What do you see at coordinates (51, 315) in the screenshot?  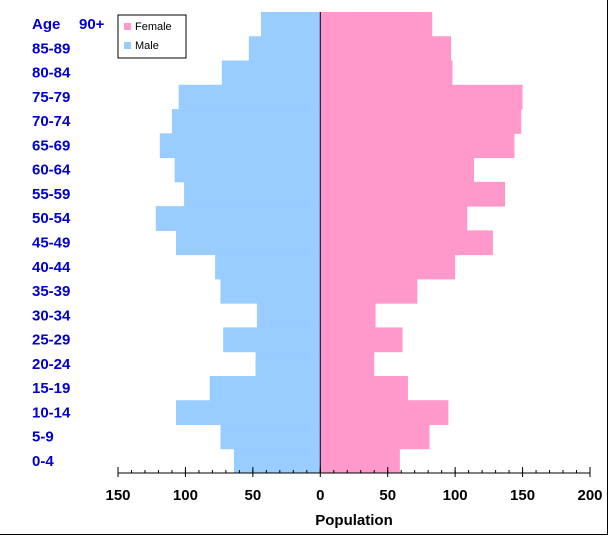 I see `age-label-30-34: 30-34` at bounding box center [51, 315].